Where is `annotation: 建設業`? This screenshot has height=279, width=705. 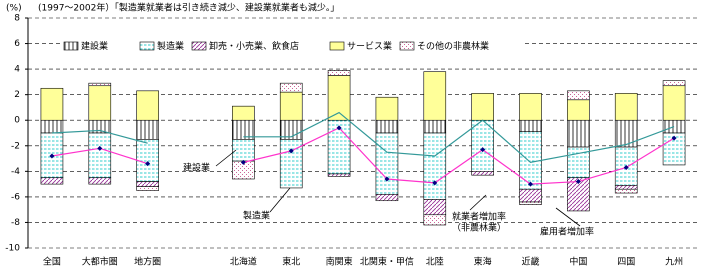
annotation: 建設業 is located at coordinates (196, 168).